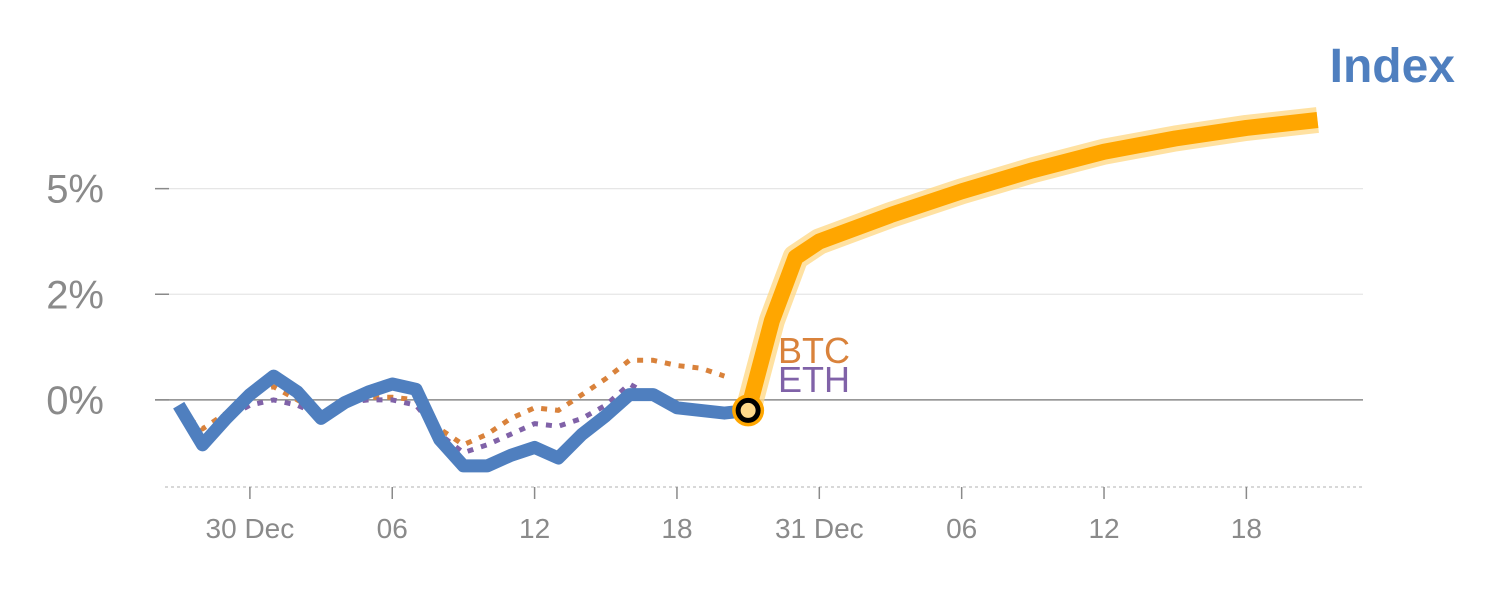 The height and width of the screenshot is (600, 1500). Describe the element at coordinates (1393, 66) in the screenshot. I see `chart-title: Index` at that location.